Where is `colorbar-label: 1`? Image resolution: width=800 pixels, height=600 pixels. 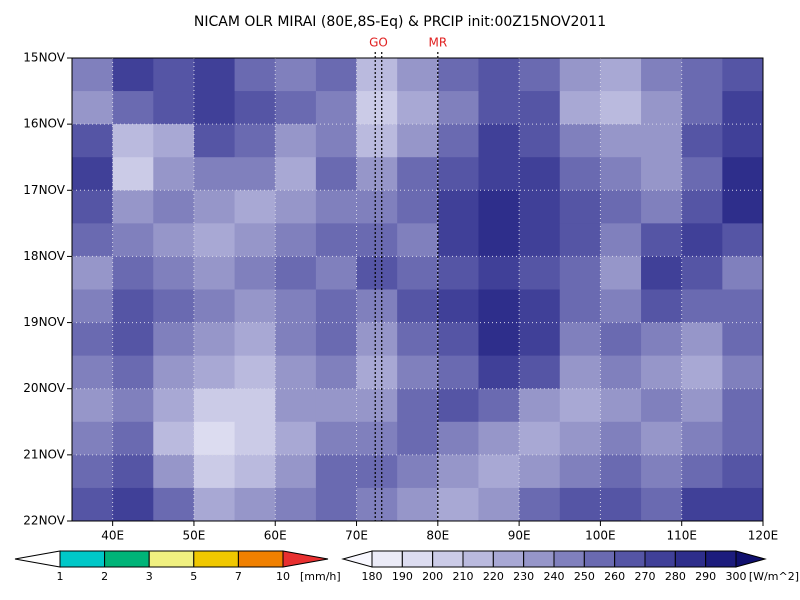
colorbar-label: 1 is located at coordinates (60, 576).